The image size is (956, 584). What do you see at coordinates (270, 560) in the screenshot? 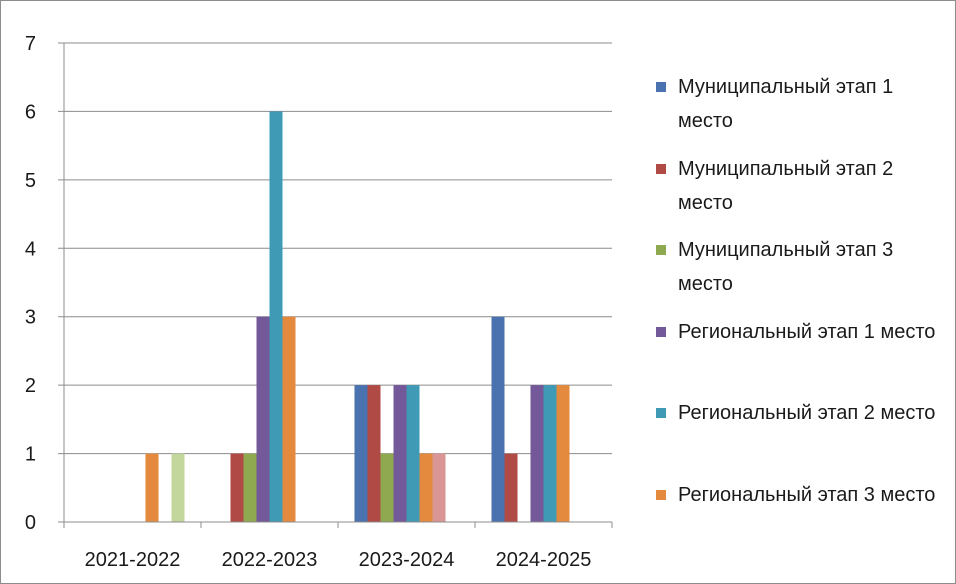
I see `x-tick-label: 2022-2023` at bounding box center [270, 560].